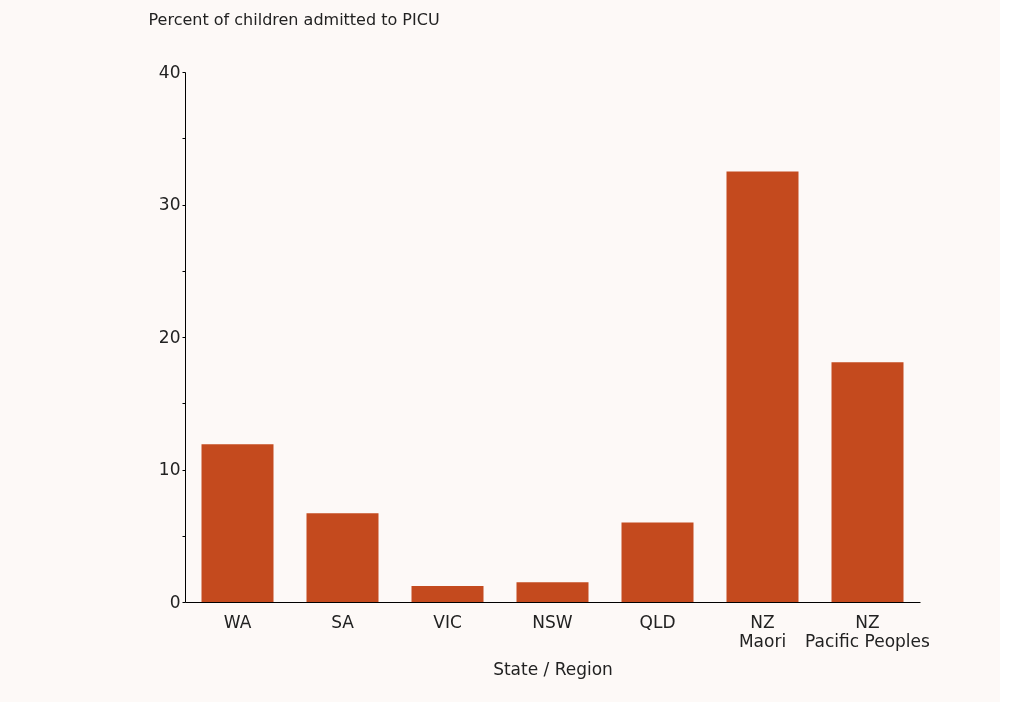 This screenshot has width=1020, height=708. I want to click on y-tick-label: 30, so click(169, 204).